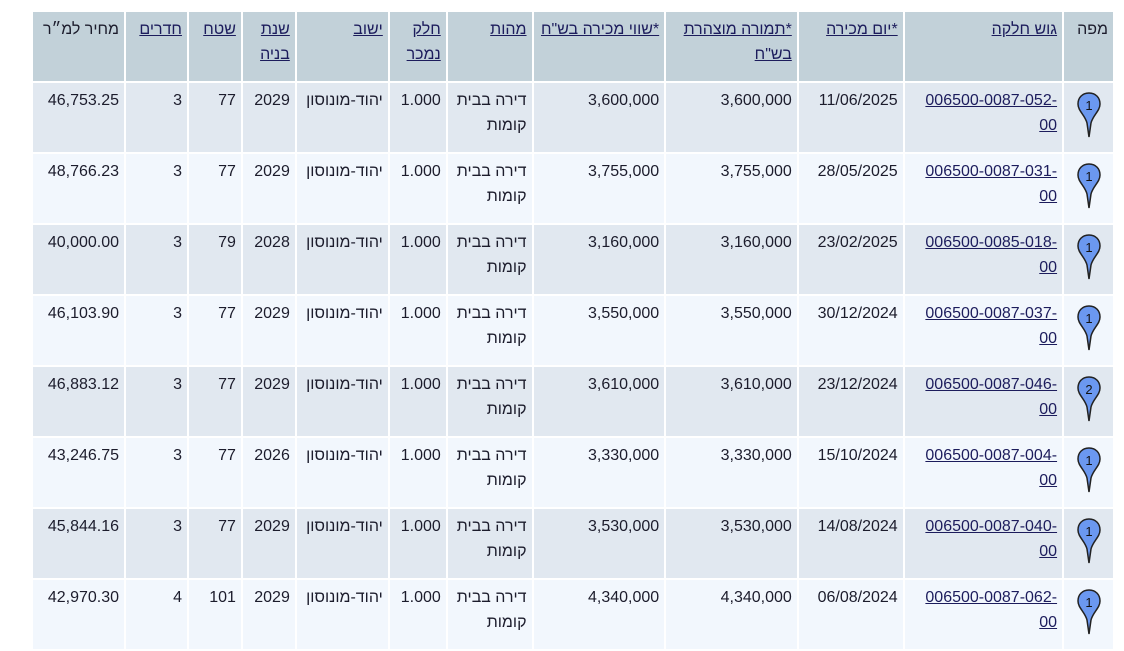 The width and height of the screenshot is (1124, 651). Describe the element at coordinates (214, 188) in the screenshot. I see `cell-area: 77` at that location.